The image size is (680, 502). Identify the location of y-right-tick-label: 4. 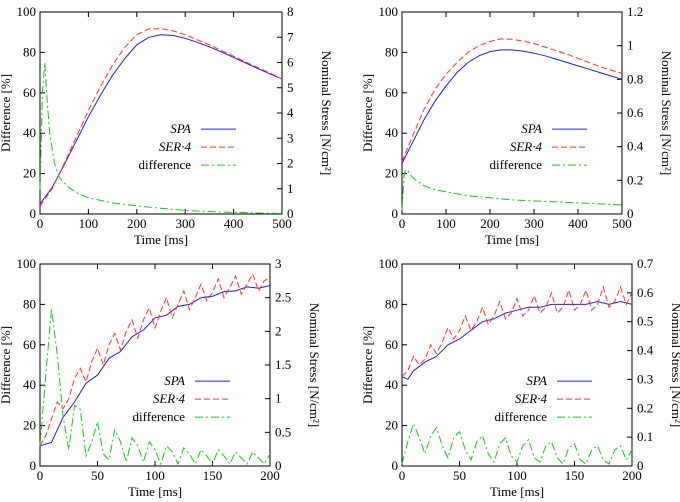
(290, 112).